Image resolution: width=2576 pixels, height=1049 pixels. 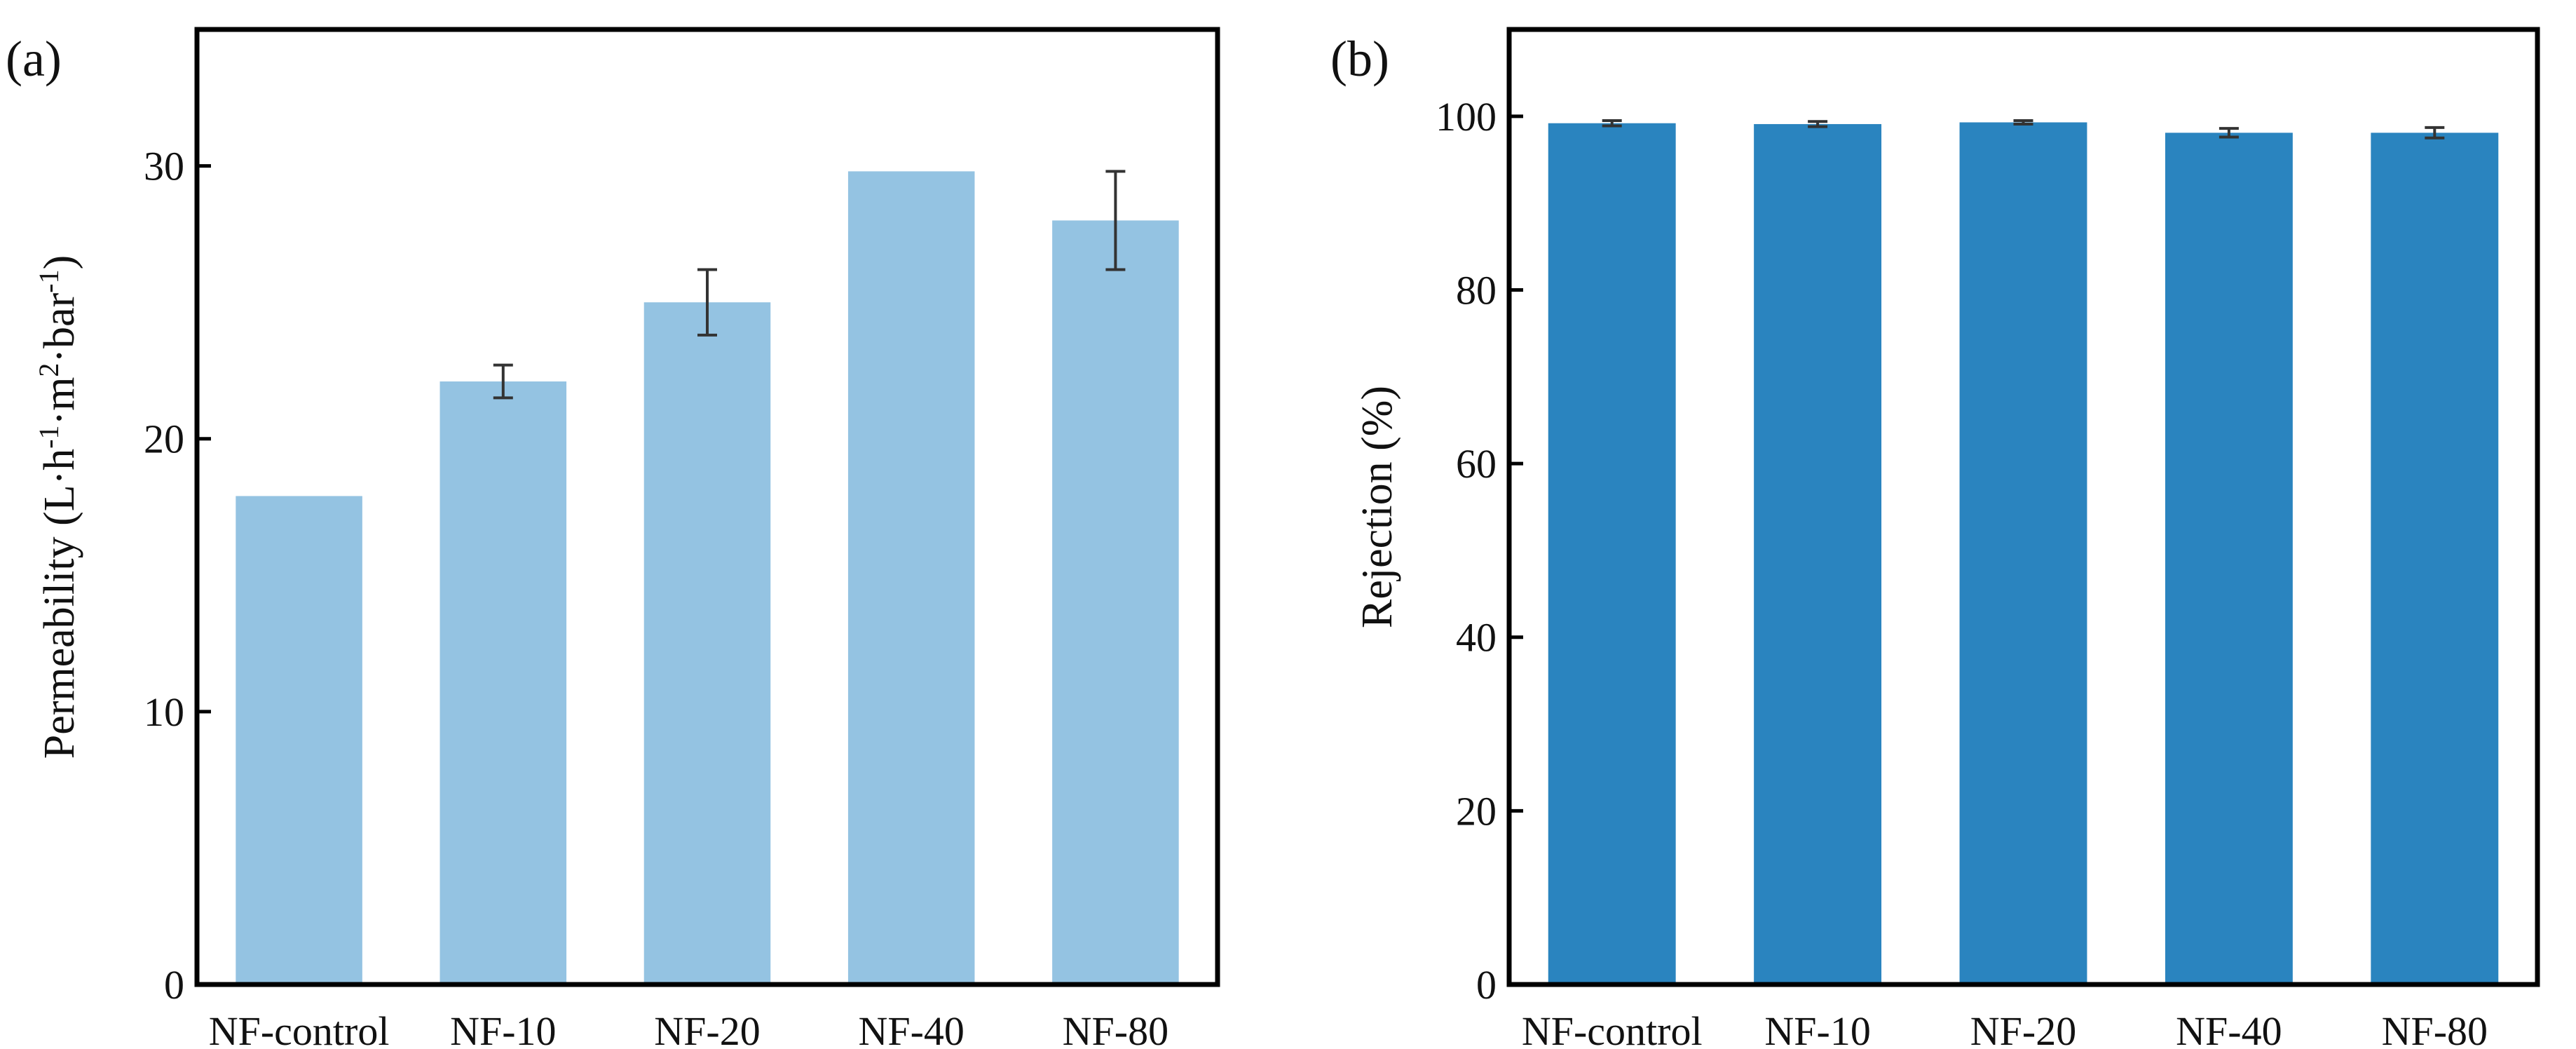 I want to click on x-tick-label-a-2: NF-20, so click(x=707, y=1028).